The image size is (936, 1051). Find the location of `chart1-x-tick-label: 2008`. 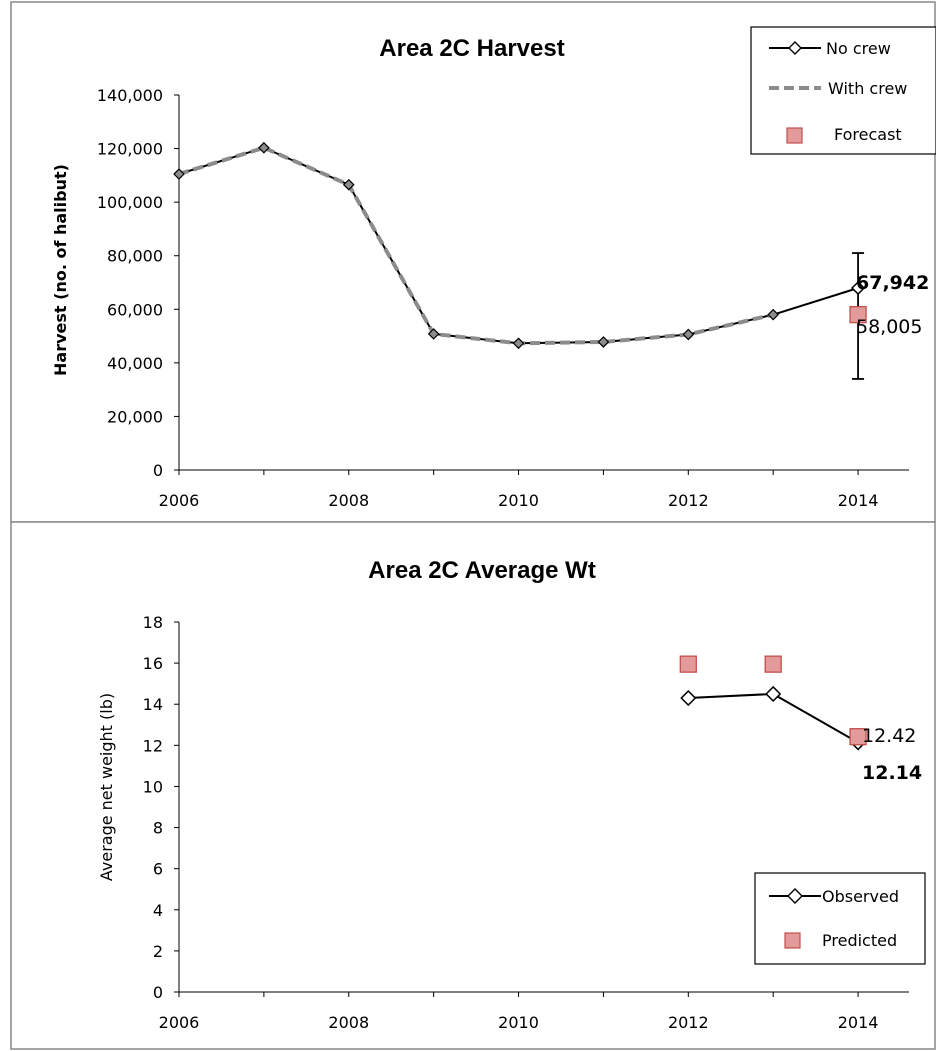

chart1-x-tick-label: 2008 is located at coordinates (348, 500).